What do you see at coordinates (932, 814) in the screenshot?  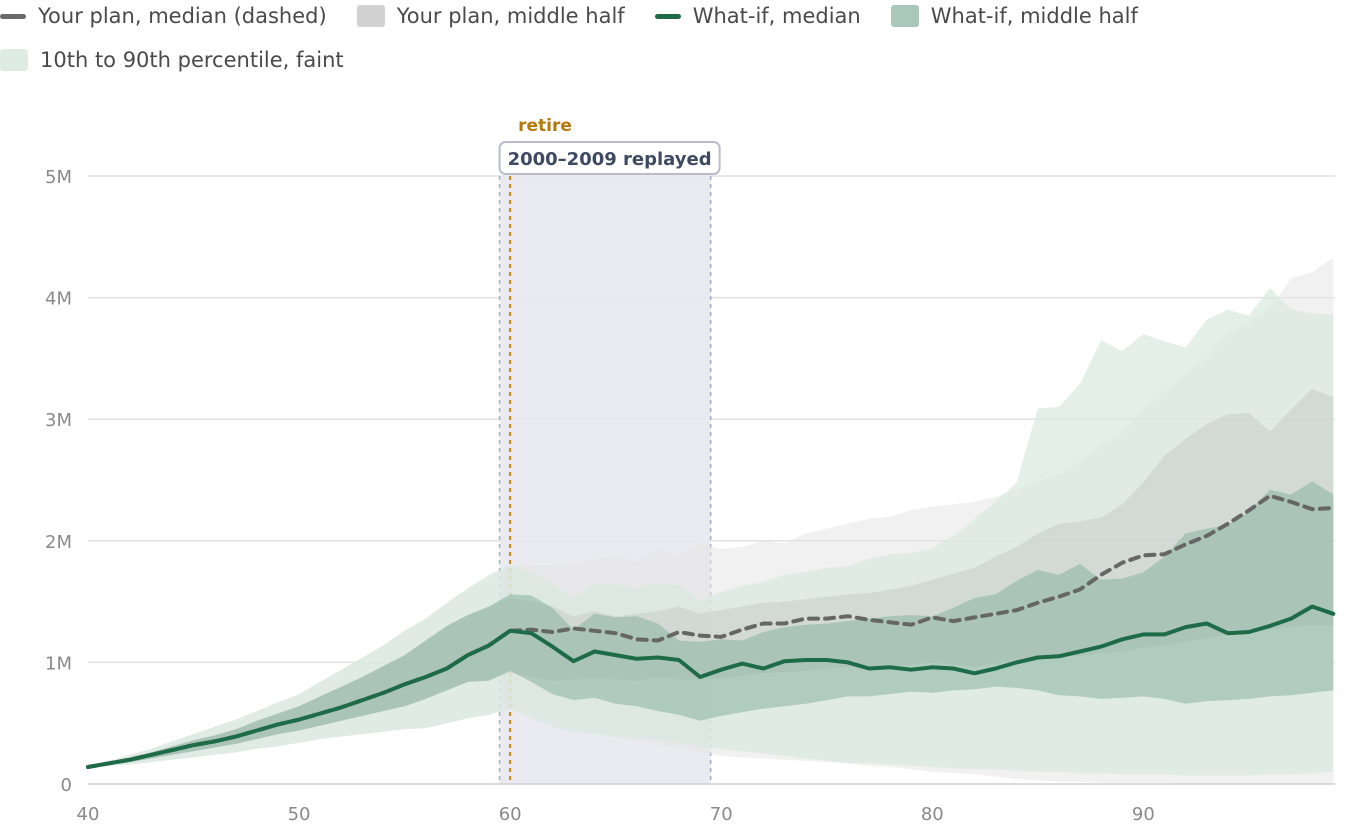 I see `x-tick-label: 80` at bounding box center [932, 814].